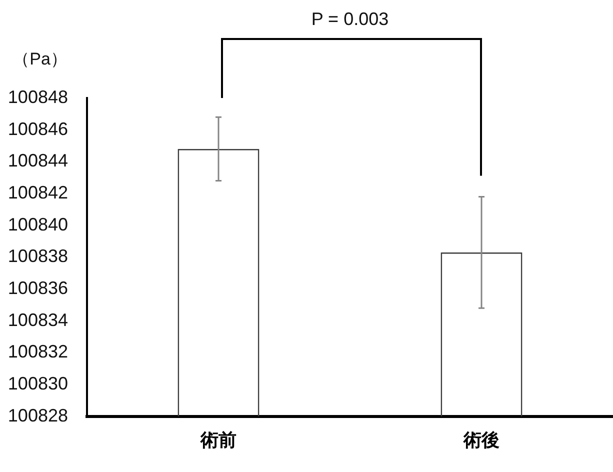  What do you see at coordinates (40, 59) in the screenshot?
I see `y-axis-title: （Pa）` at bounding box center [40, 59].